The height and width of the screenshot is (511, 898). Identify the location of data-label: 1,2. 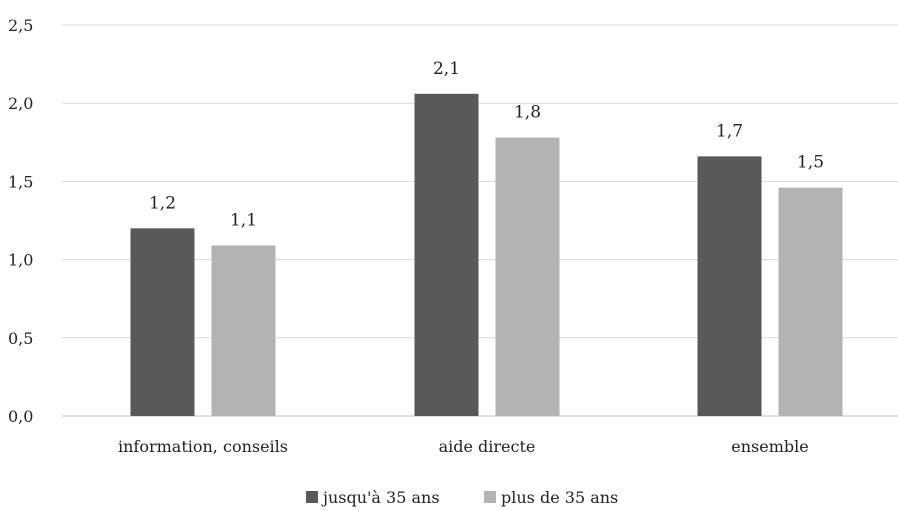
(162, 203).